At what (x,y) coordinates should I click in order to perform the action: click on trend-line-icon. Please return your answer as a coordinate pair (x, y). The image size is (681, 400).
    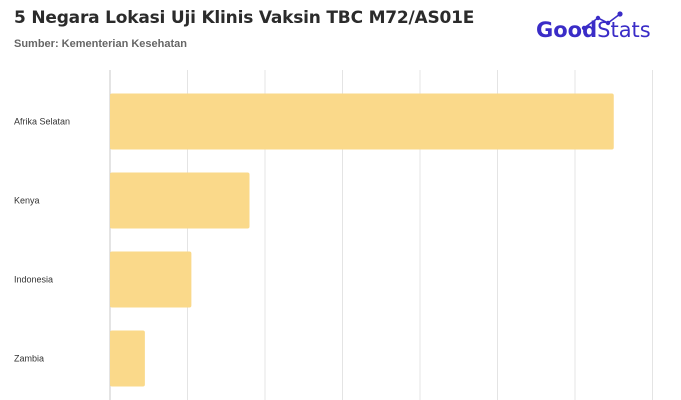
    Looking at the image, I should click on (602, 21).